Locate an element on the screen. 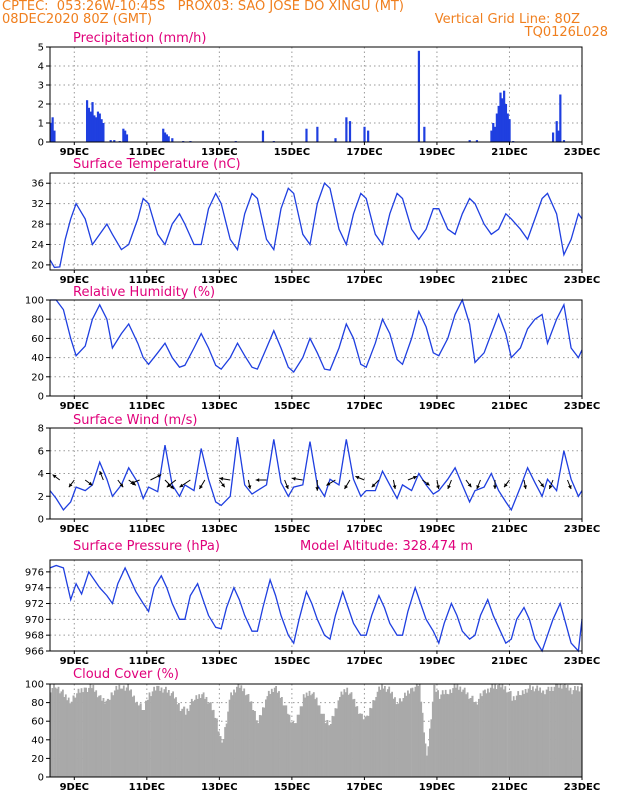 The image size is (618, 800). panel-frame is located at coordinates (316, 94).